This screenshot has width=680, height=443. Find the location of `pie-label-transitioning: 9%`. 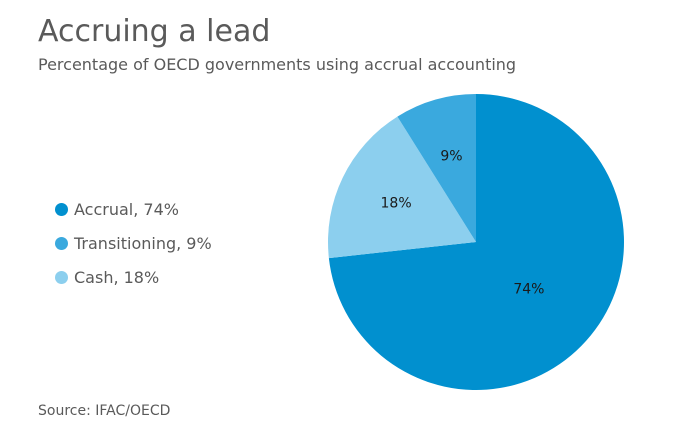

pie-label-transitioning: 9% is located at coordinates (451, 157).